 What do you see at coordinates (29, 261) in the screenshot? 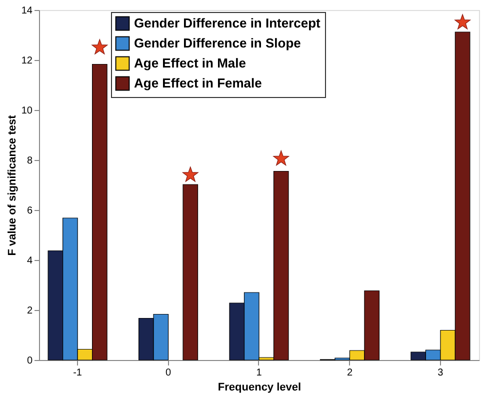
I see `y-tick-label: 4` at bounding box center [29, 261].